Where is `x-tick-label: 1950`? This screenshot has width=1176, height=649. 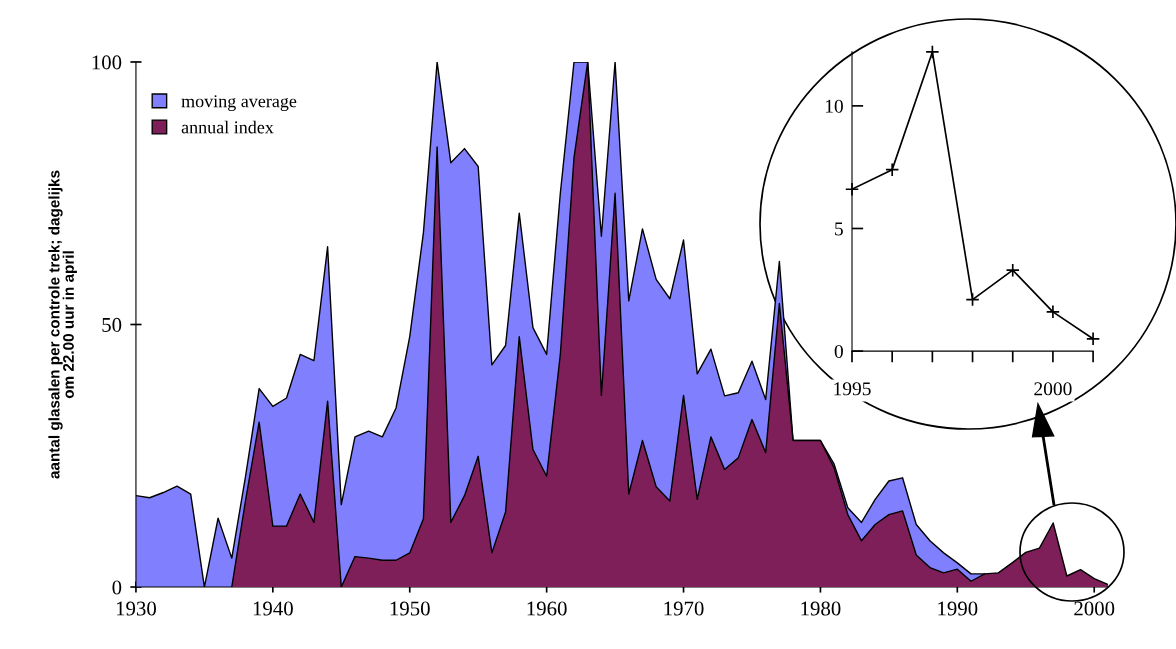 x-tick-label: 1950 is located at coordinates (410, 608).